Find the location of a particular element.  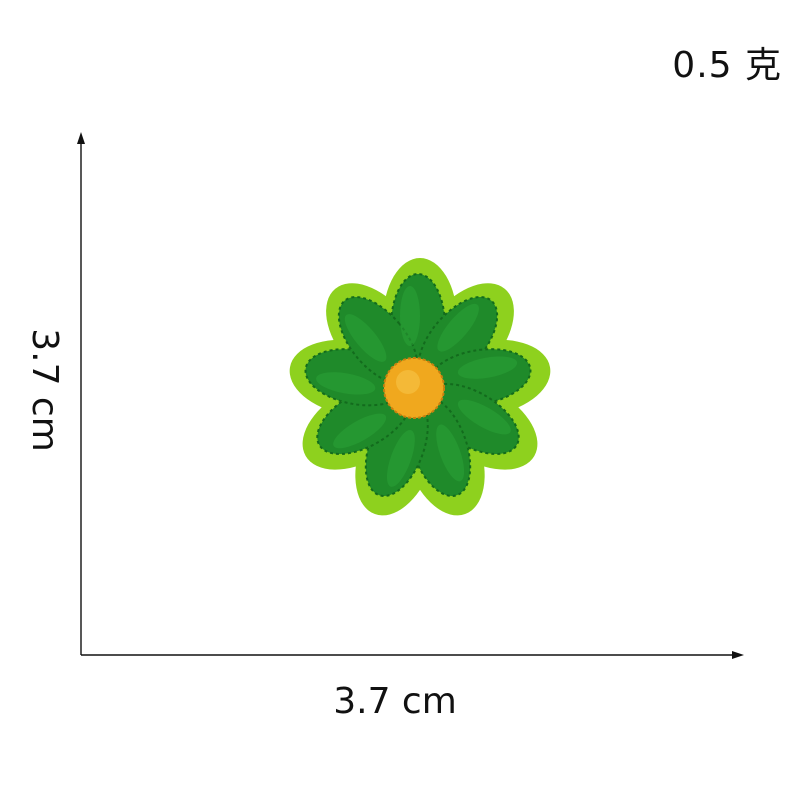

weight-label: 0.5 克 is located at coordinates (727, 65).